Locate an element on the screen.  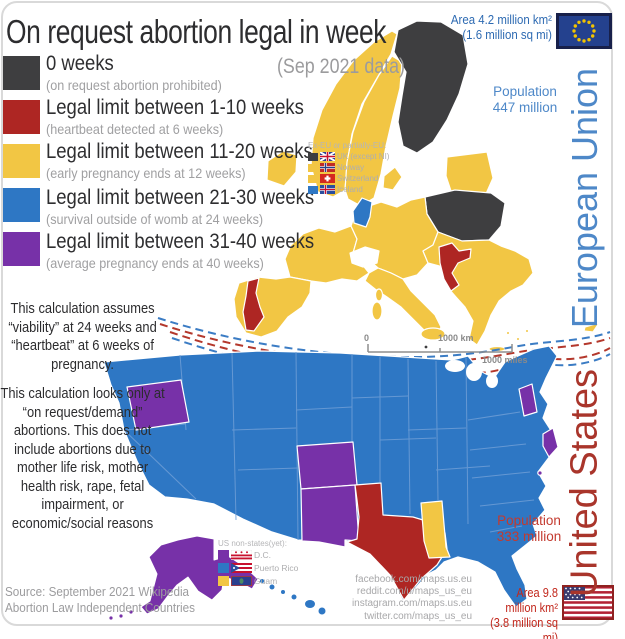
us-area-line2: (3.8 million sq mi) is located at coordinates (524, 627).